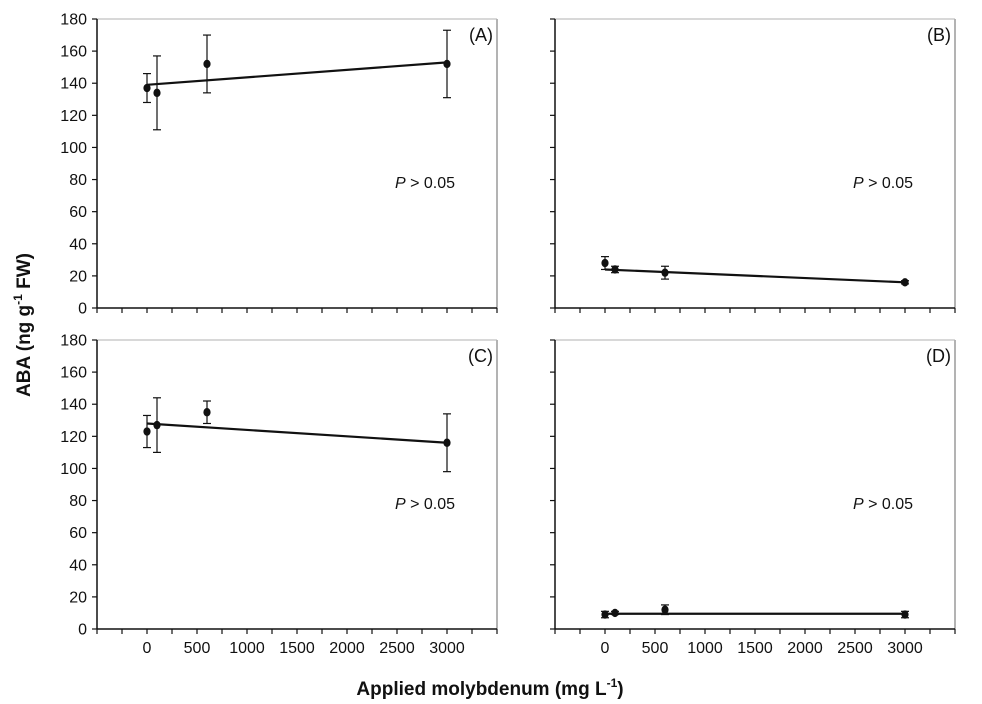 This screenshot has width=982, height=704. Describe the element at coordinates (939, 35) in the screenshot. I see `panel-label: (B)` at that location.